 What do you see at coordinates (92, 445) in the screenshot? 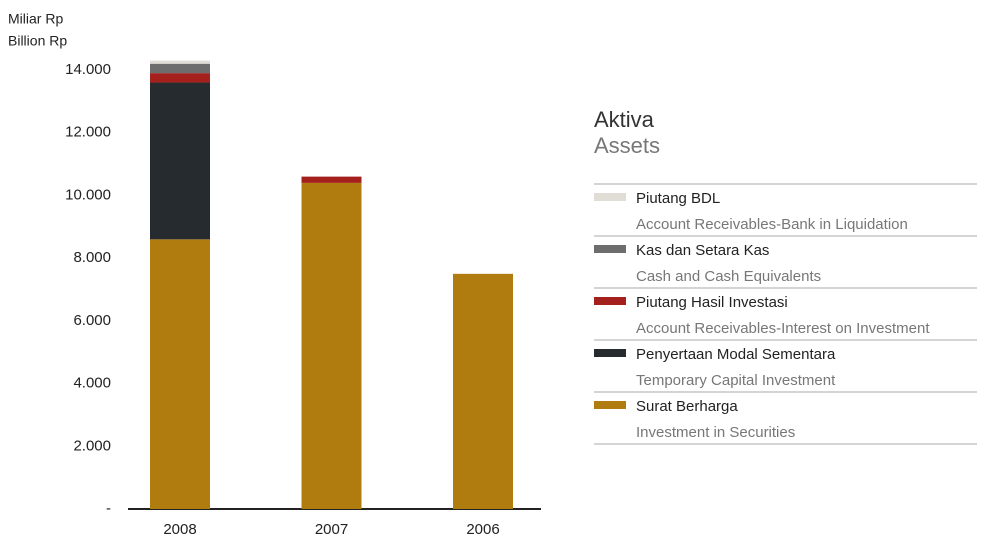
I see `y-tick-label: 2.000` at bounding box center [92, 445].